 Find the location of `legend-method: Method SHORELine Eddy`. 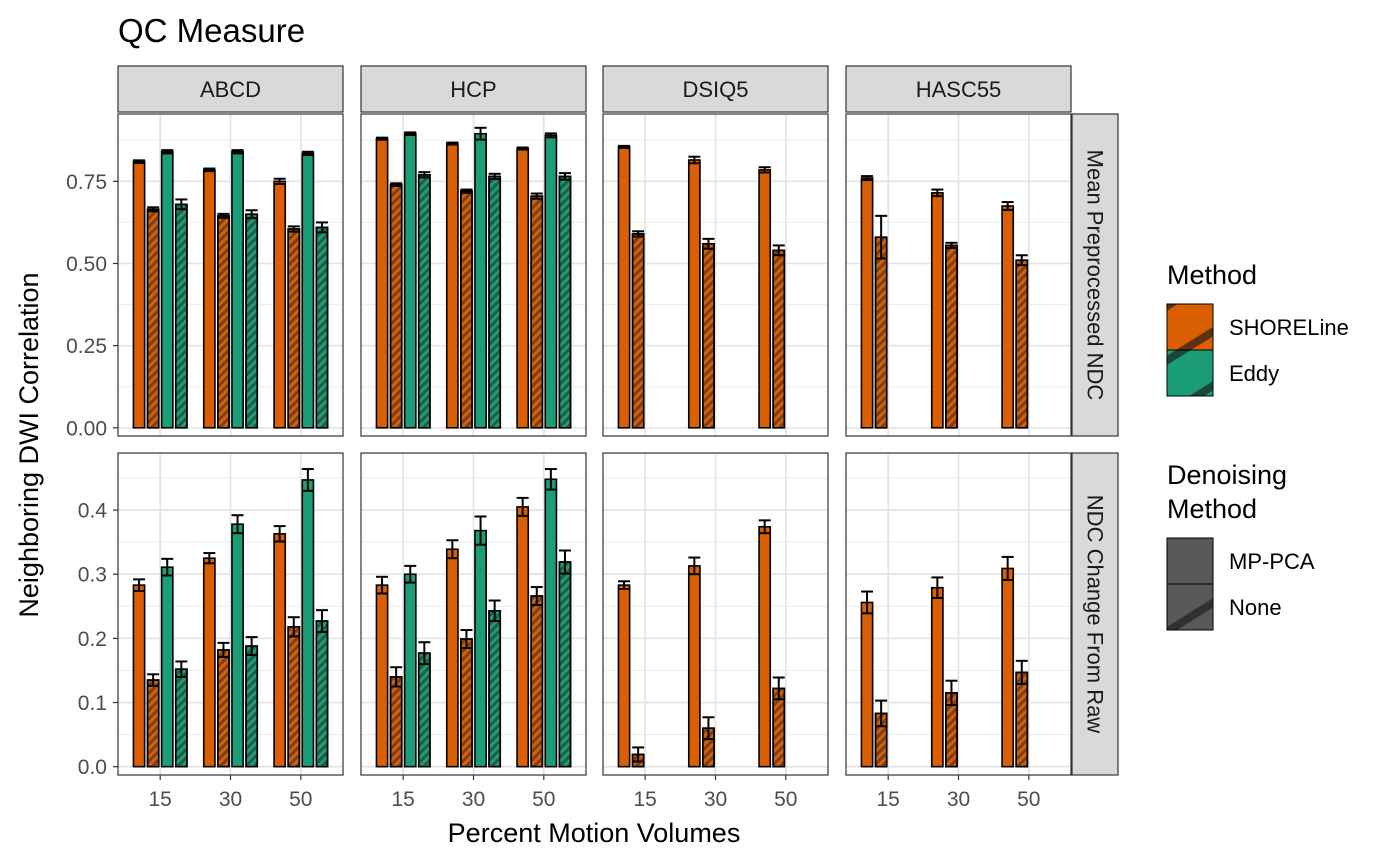

legend-method: Method SHORELine Eddy is located at coordinates (1257, 328).